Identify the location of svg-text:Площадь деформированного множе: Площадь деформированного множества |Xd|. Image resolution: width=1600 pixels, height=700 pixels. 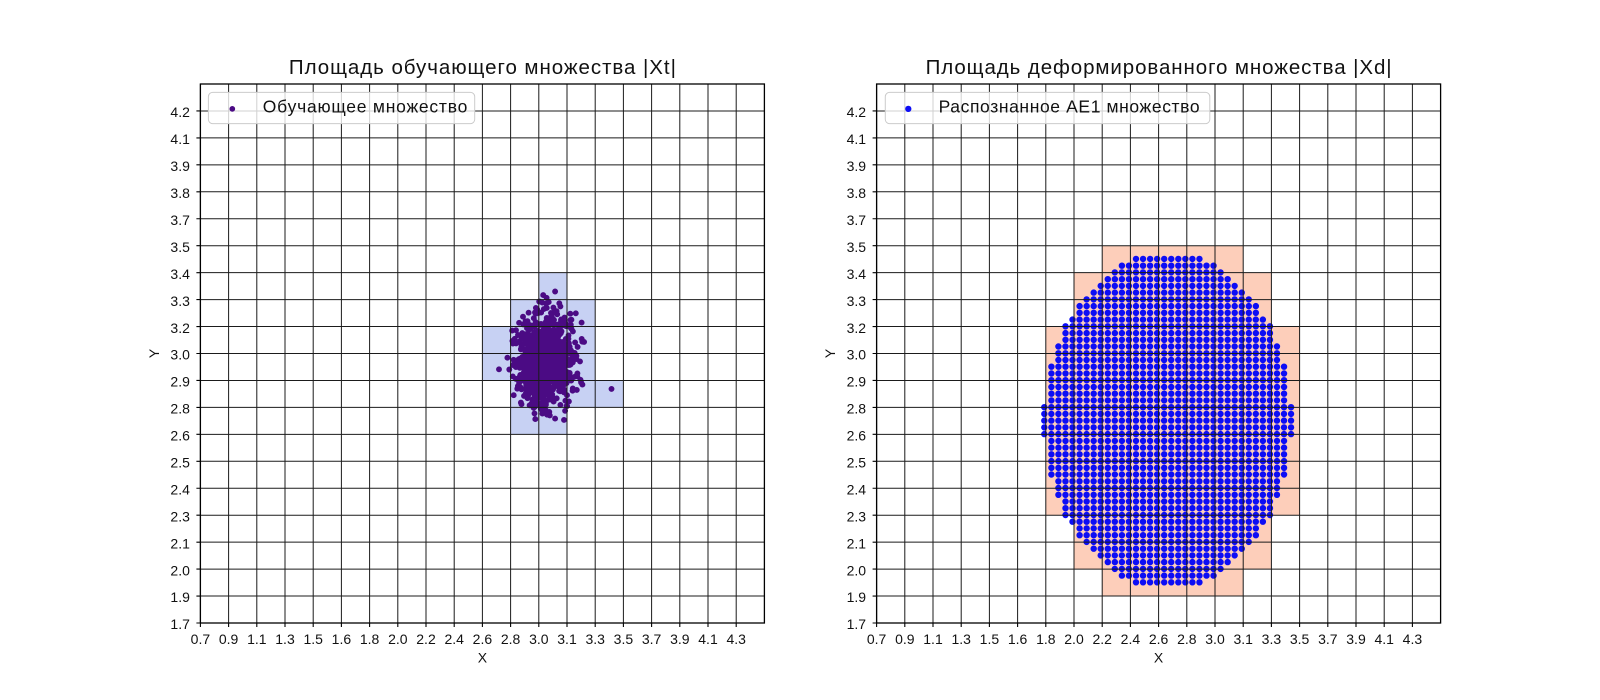
(1159, 67).